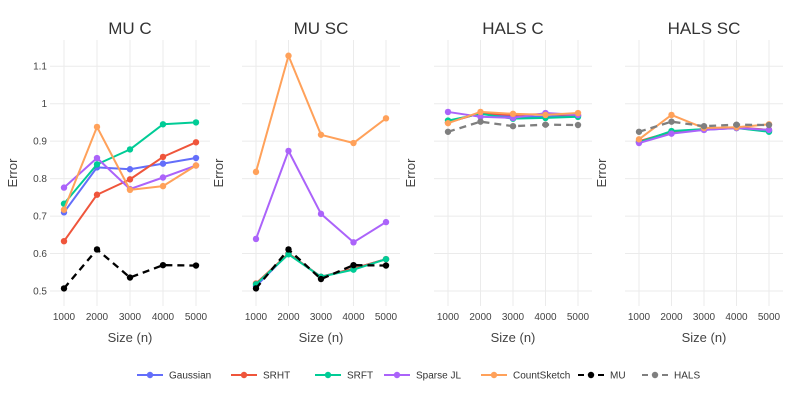 This screenshot has width=800, height=405. I want to click on y-tick-label: 0.7, so click(40, 217).